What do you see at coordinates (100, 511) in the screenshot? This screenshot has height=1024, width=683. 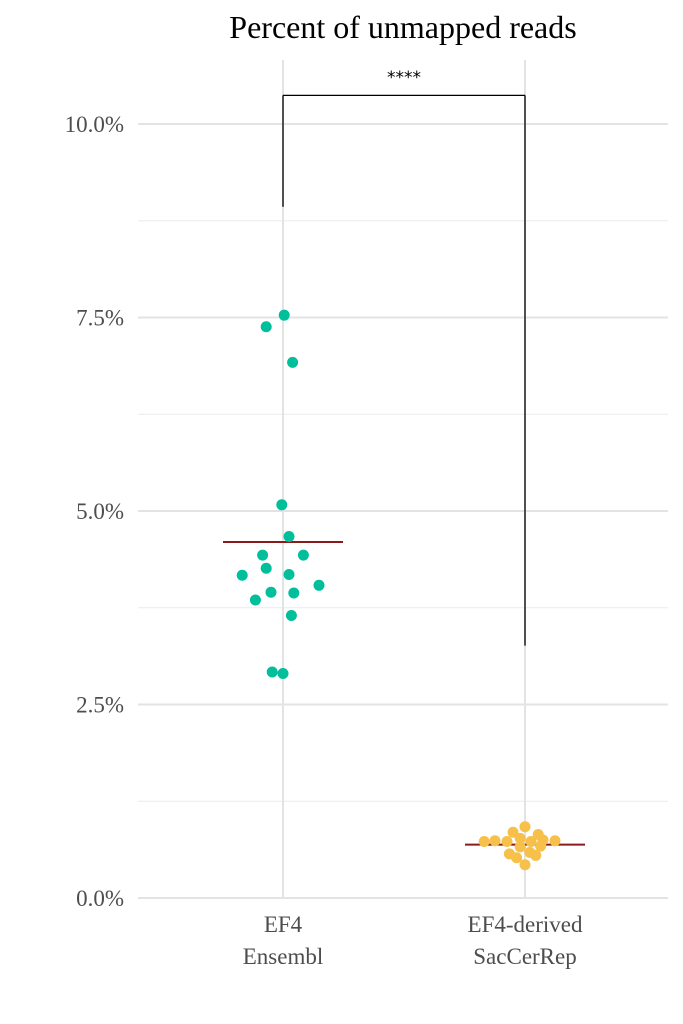 I see `y-tick-label: 5.0%` at bounding box center [100, 511].